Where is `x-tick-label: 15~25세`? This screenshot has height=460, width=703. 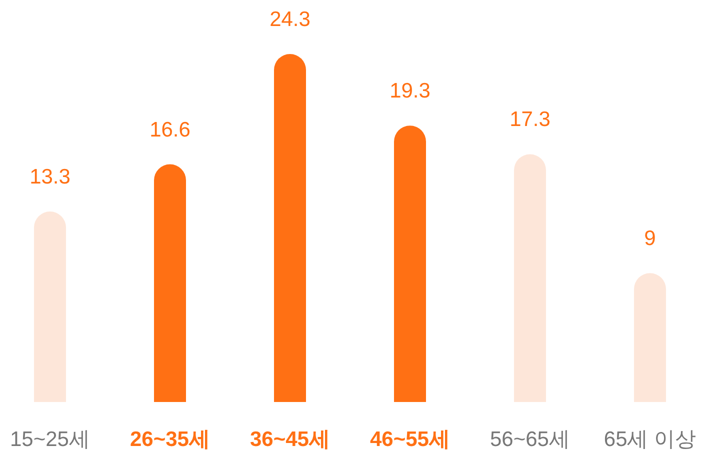
x-tick-label: 15~25세 is located at coordinates (50, 439).